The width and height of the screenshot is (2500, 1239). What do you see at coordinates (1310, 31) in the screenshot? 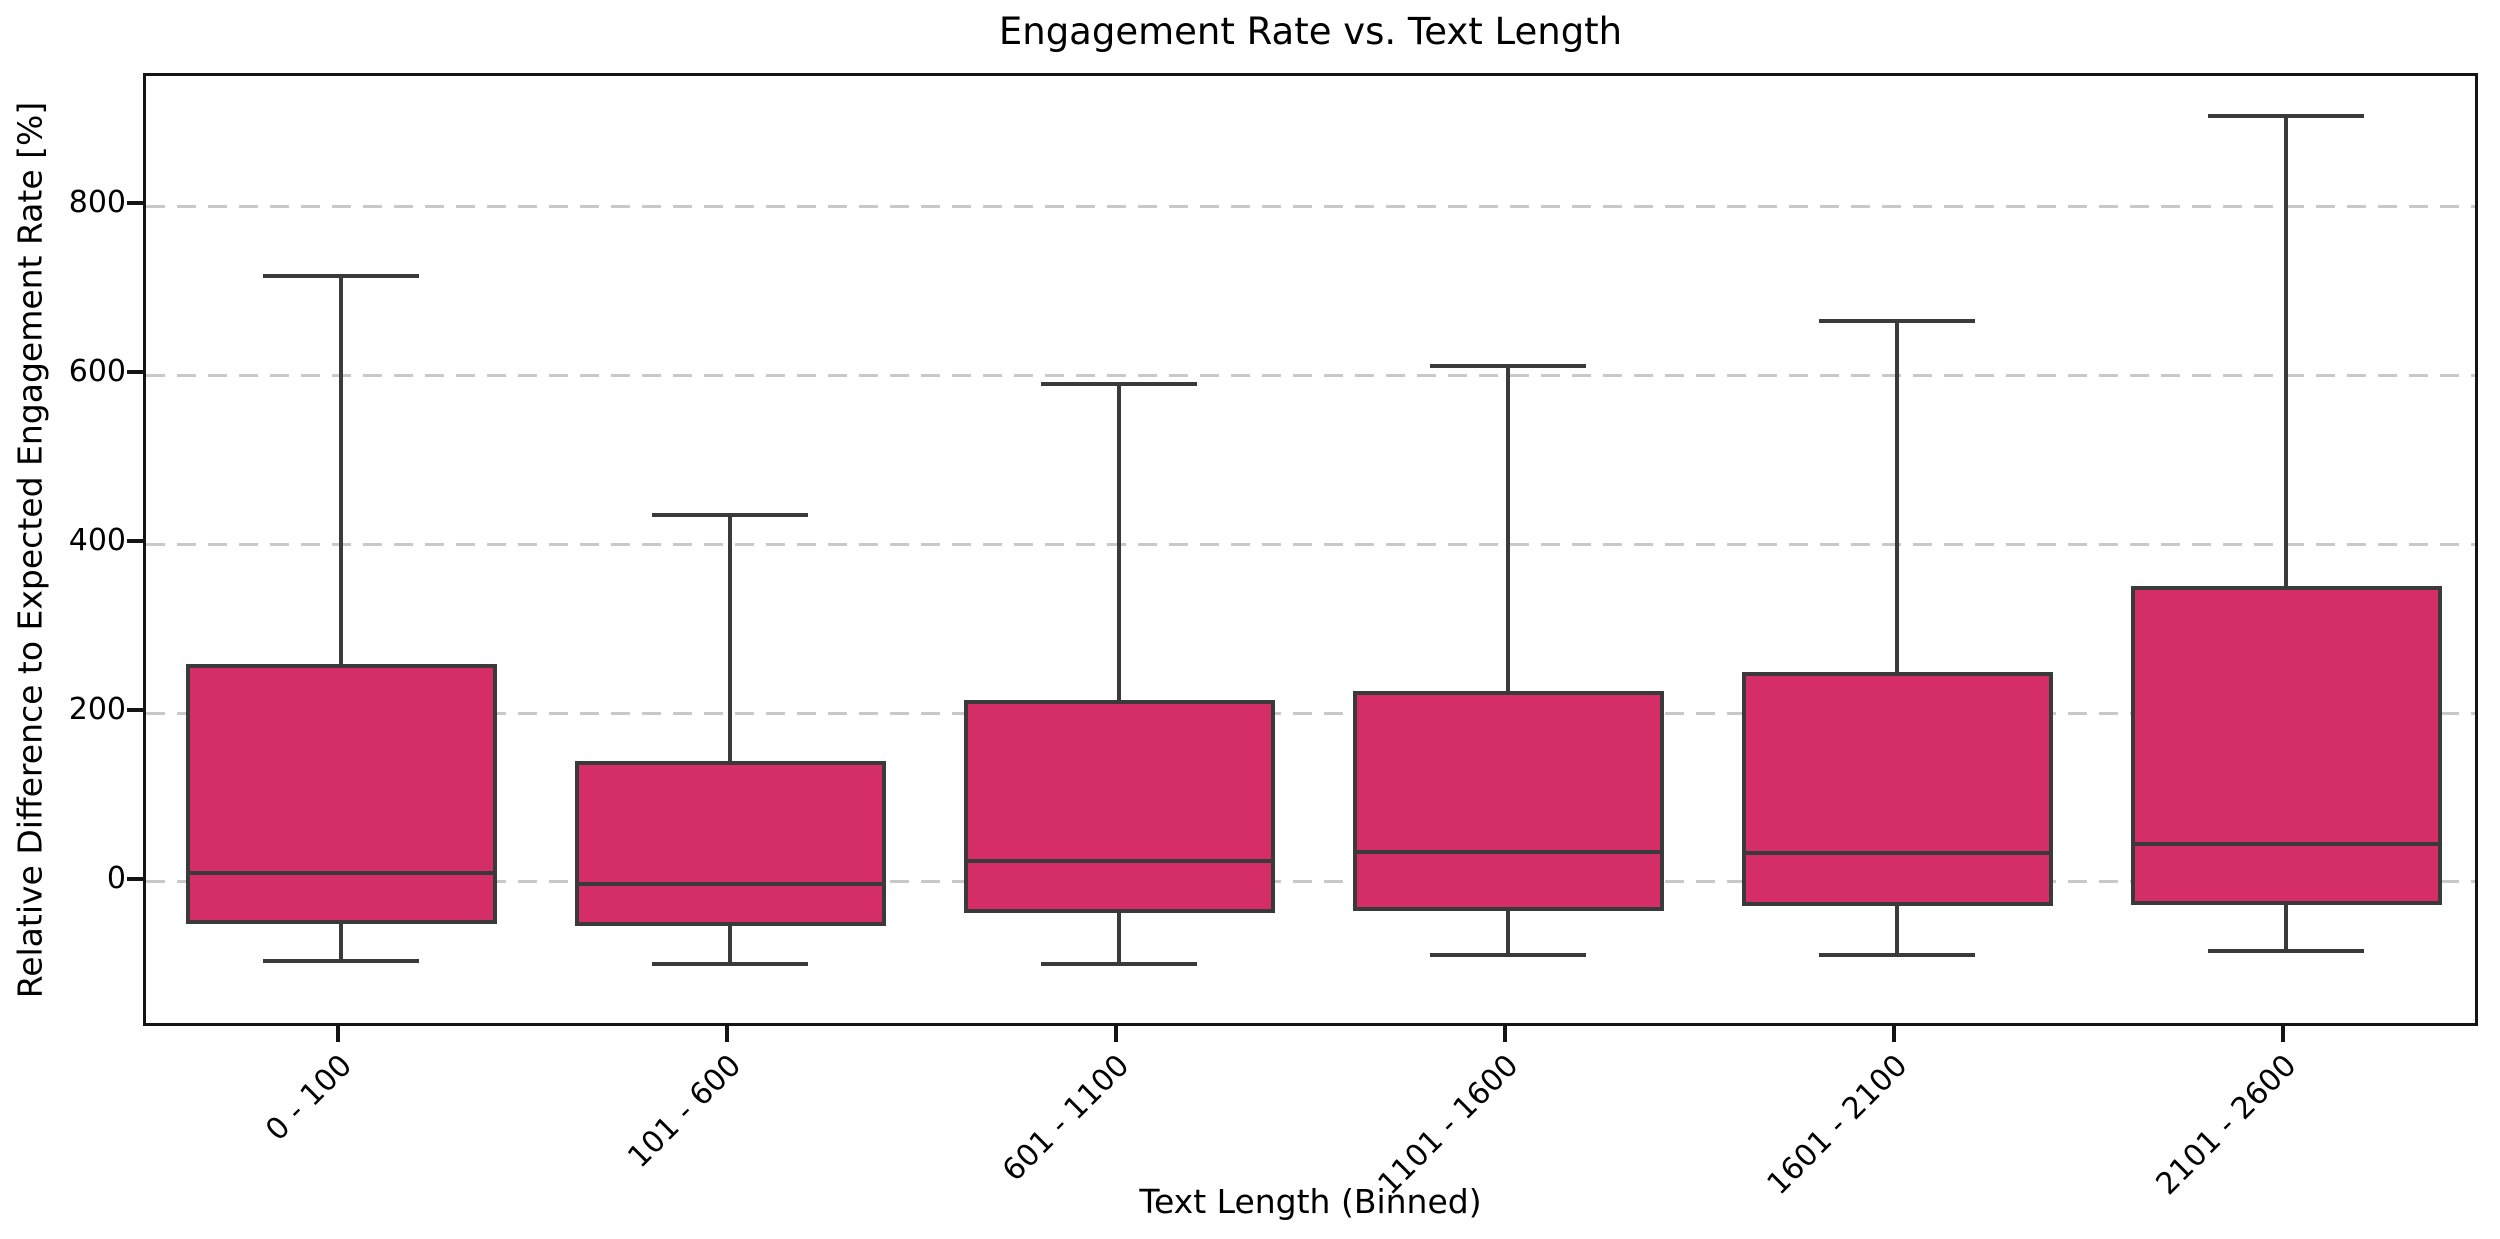
I see `chart-title: Engagement Rate vs. Text Length` at bounding box center [1310, 31].